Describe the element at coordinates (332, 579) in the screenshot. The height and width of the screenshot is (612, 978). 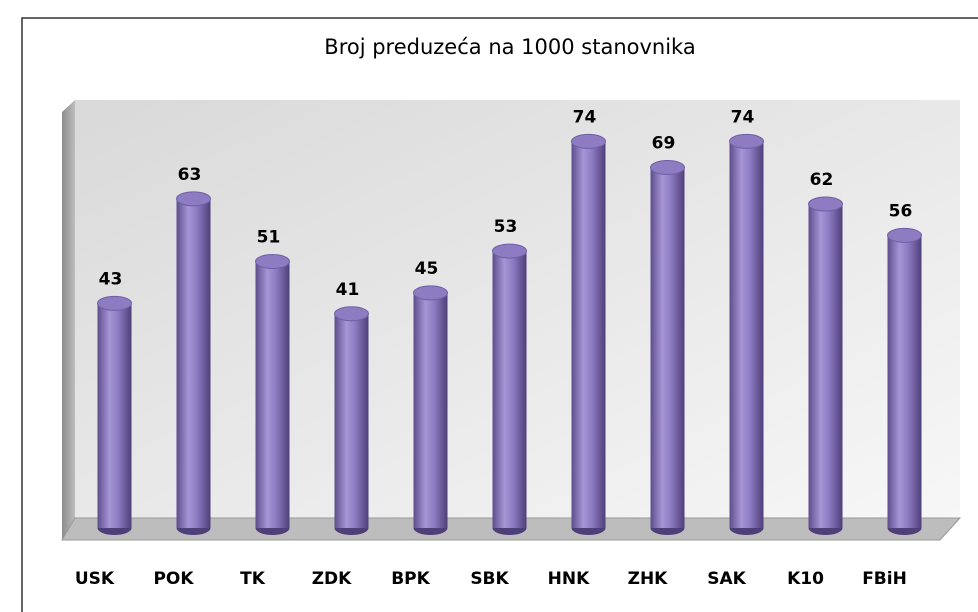
I see `x-tick-label: ZDK` at that location.